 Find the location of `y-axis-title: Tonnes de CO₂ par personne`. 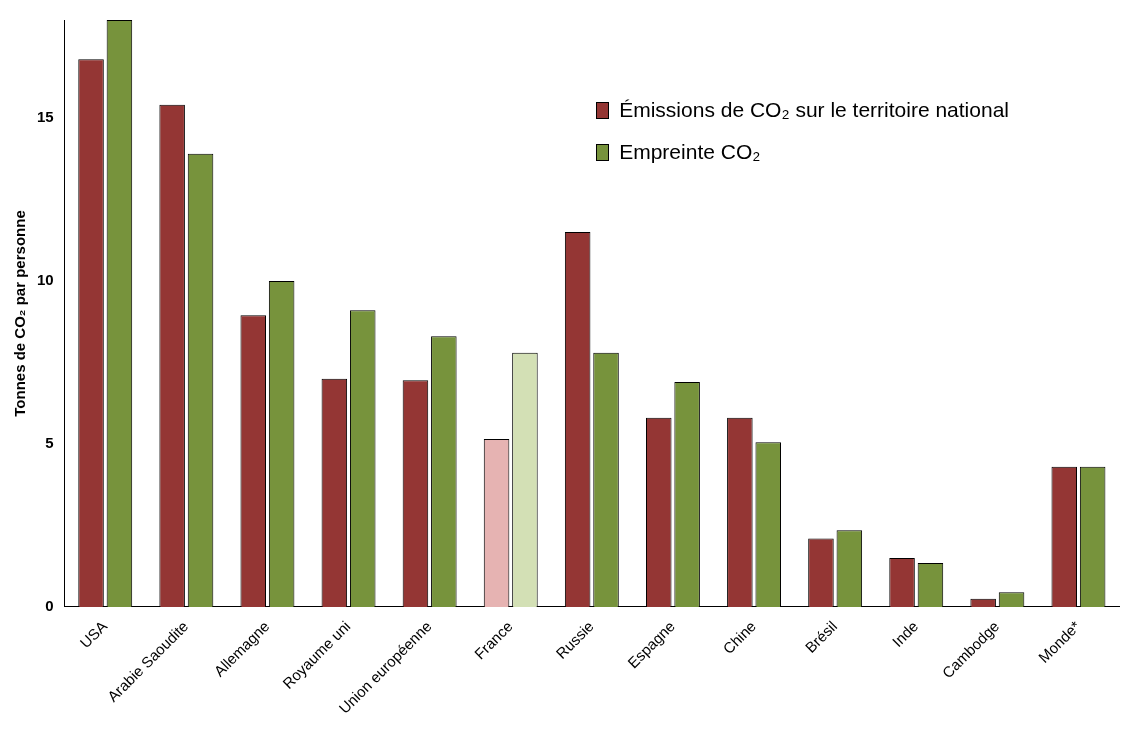

y-axis-title: Tonnes de CO₂ par personne is located at coordinates (20, 313).